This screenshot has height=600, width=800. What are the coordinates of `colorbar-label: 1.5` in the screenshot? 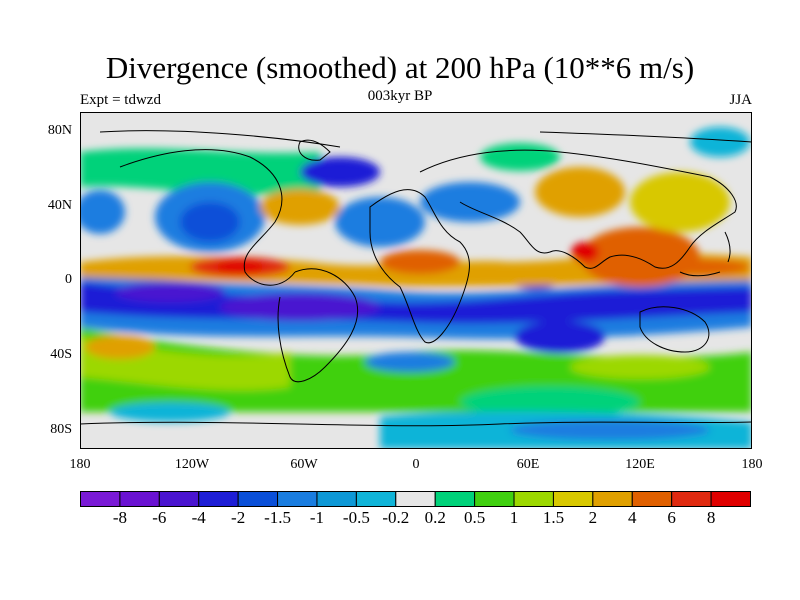 It's located at (553, 517).